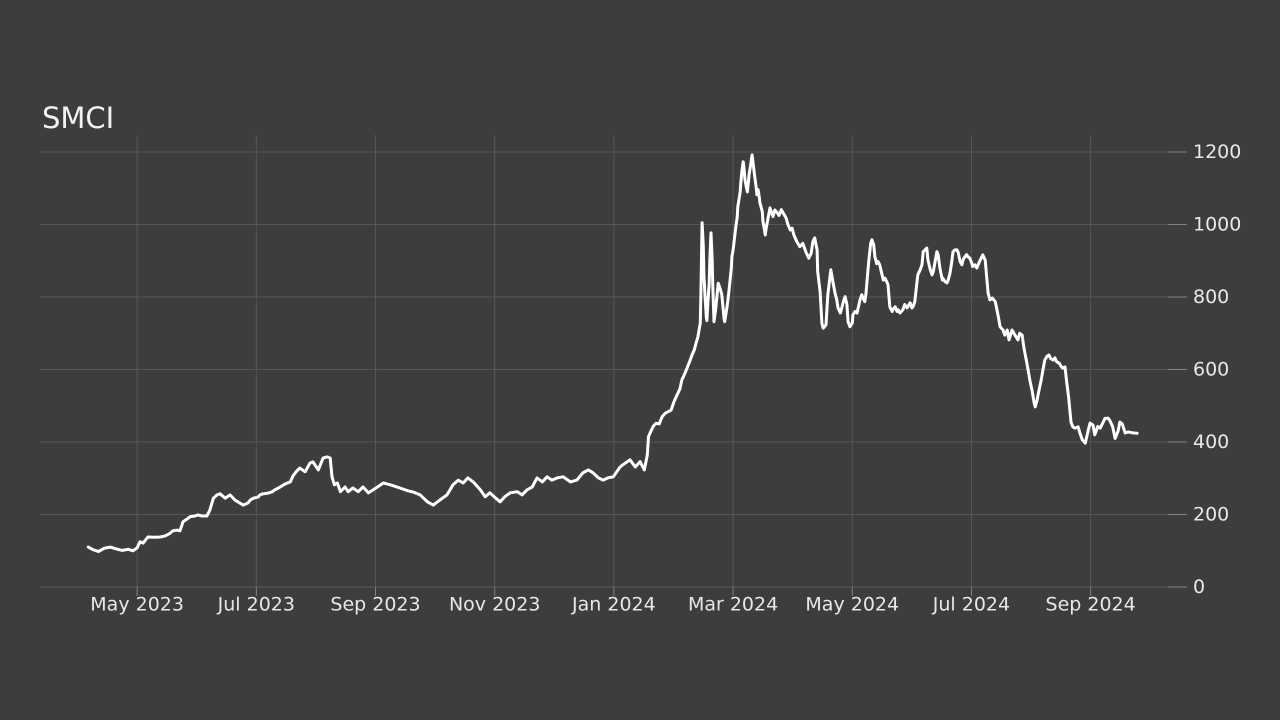  Describe the element at coordinates (375, 605) in the screenshot. I see `x-tick-label: Sep 2023` at that location.